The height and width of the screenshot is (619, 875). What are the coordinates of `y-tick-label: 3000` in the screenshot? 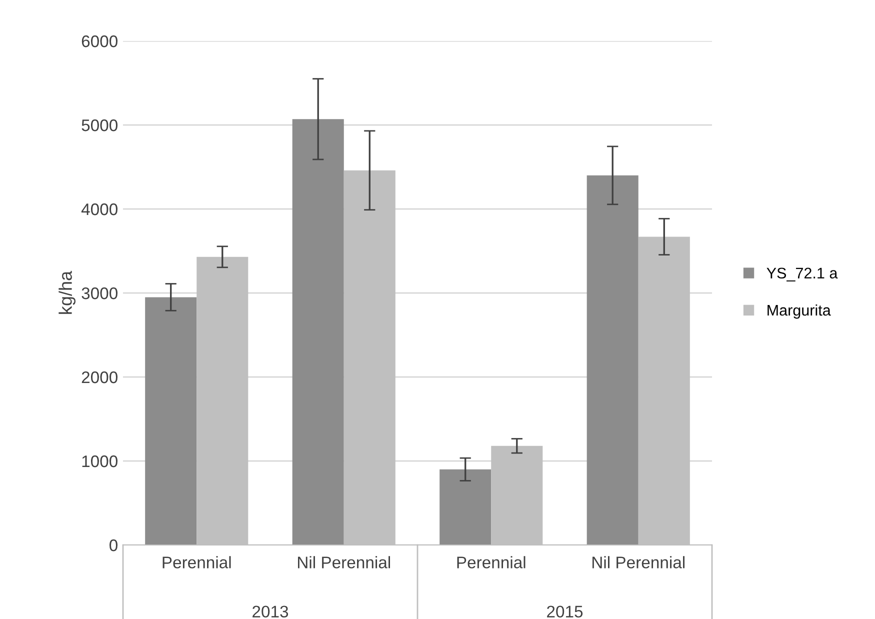 It's located at (100, 293).